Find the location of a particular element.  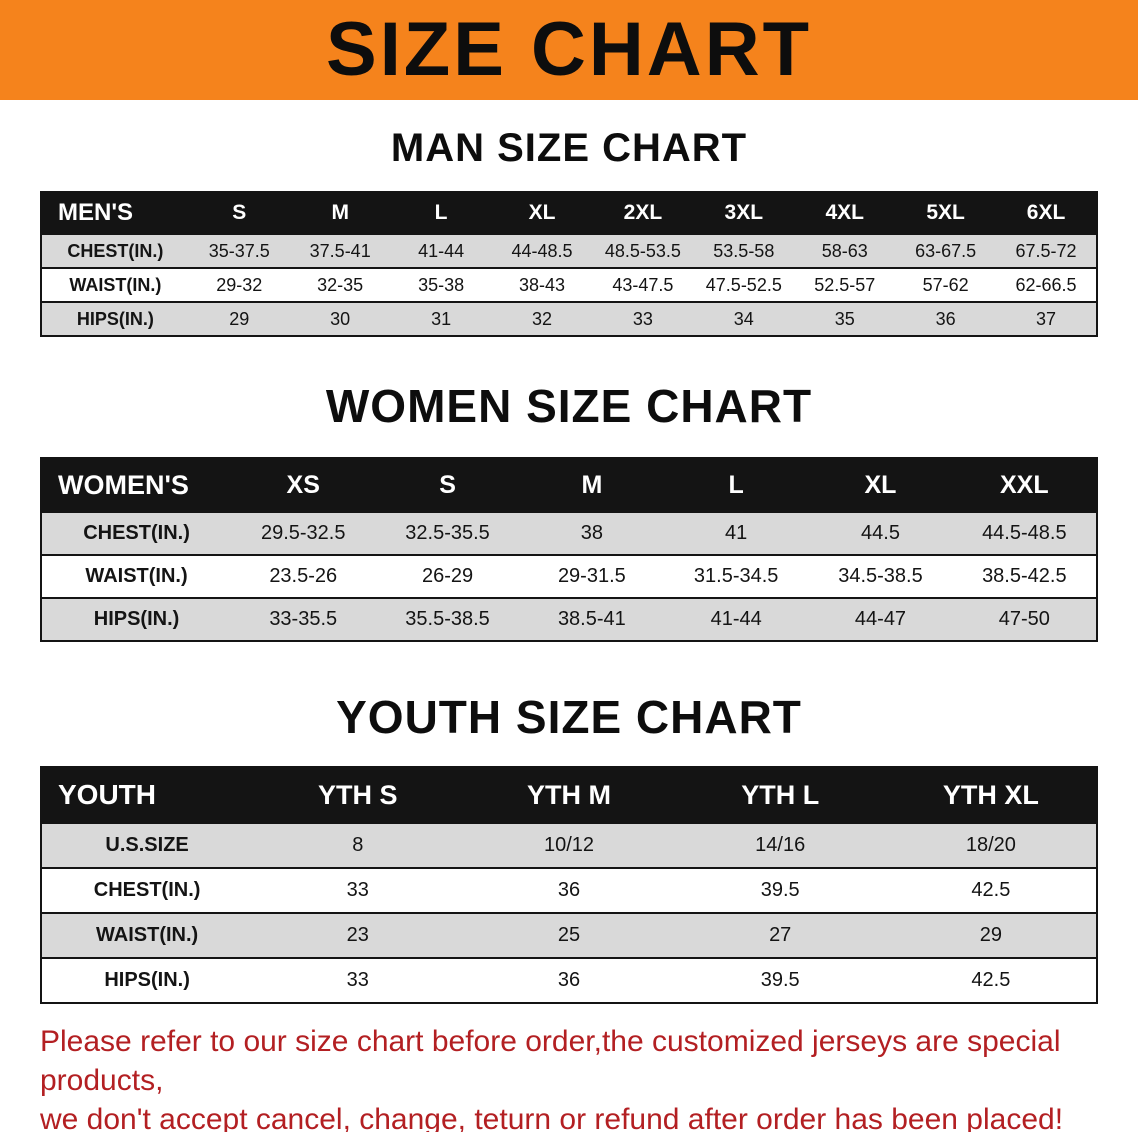

value-cell: 38 is located at coordinates (592, 533).